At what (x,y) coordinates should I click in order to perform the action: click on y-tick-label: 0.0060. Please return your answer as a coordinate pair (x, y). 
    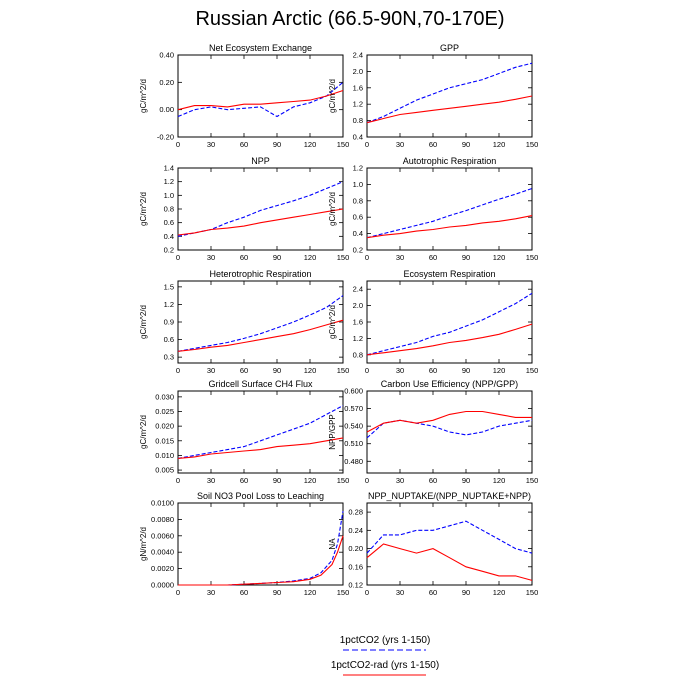
    Looking at the image, I should click on (162, 535).